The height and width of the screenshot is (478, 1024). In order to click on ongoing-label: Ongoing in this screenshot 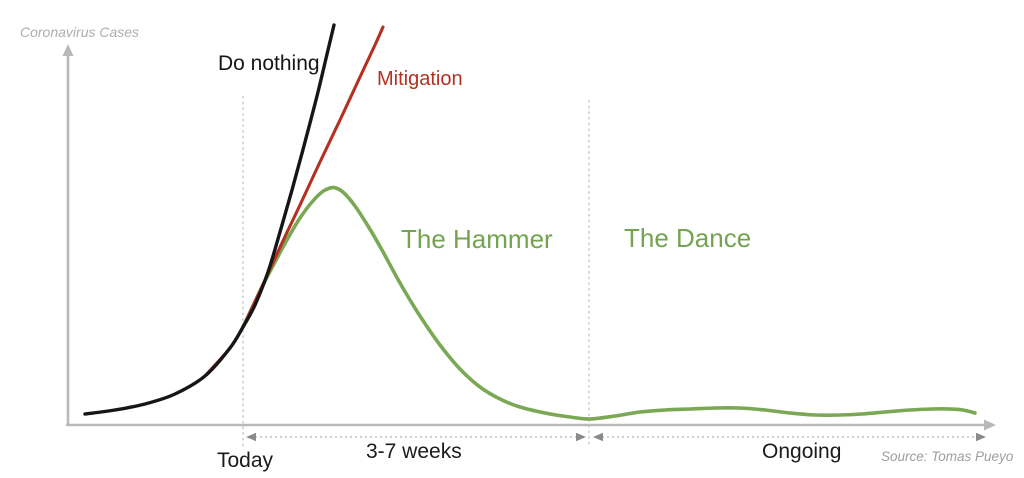, I will do `click(802, 451)`.